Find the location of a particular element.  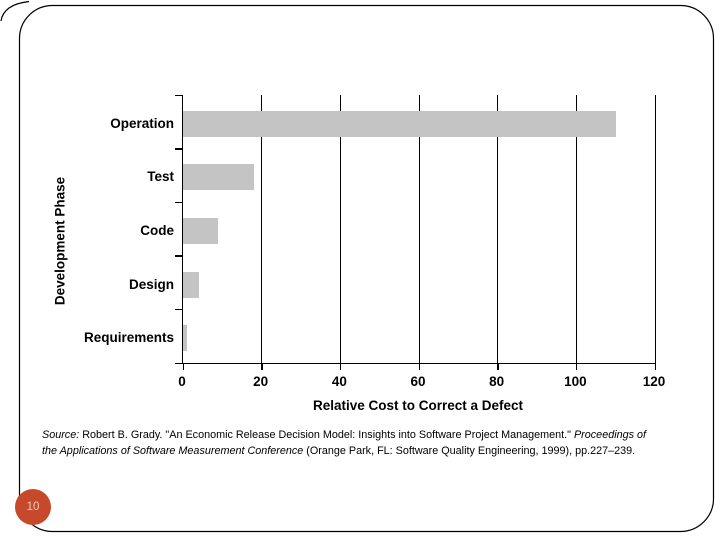

x-axis-title: Relative Cost to Correct a Defect is located at coordinates (418, 405).